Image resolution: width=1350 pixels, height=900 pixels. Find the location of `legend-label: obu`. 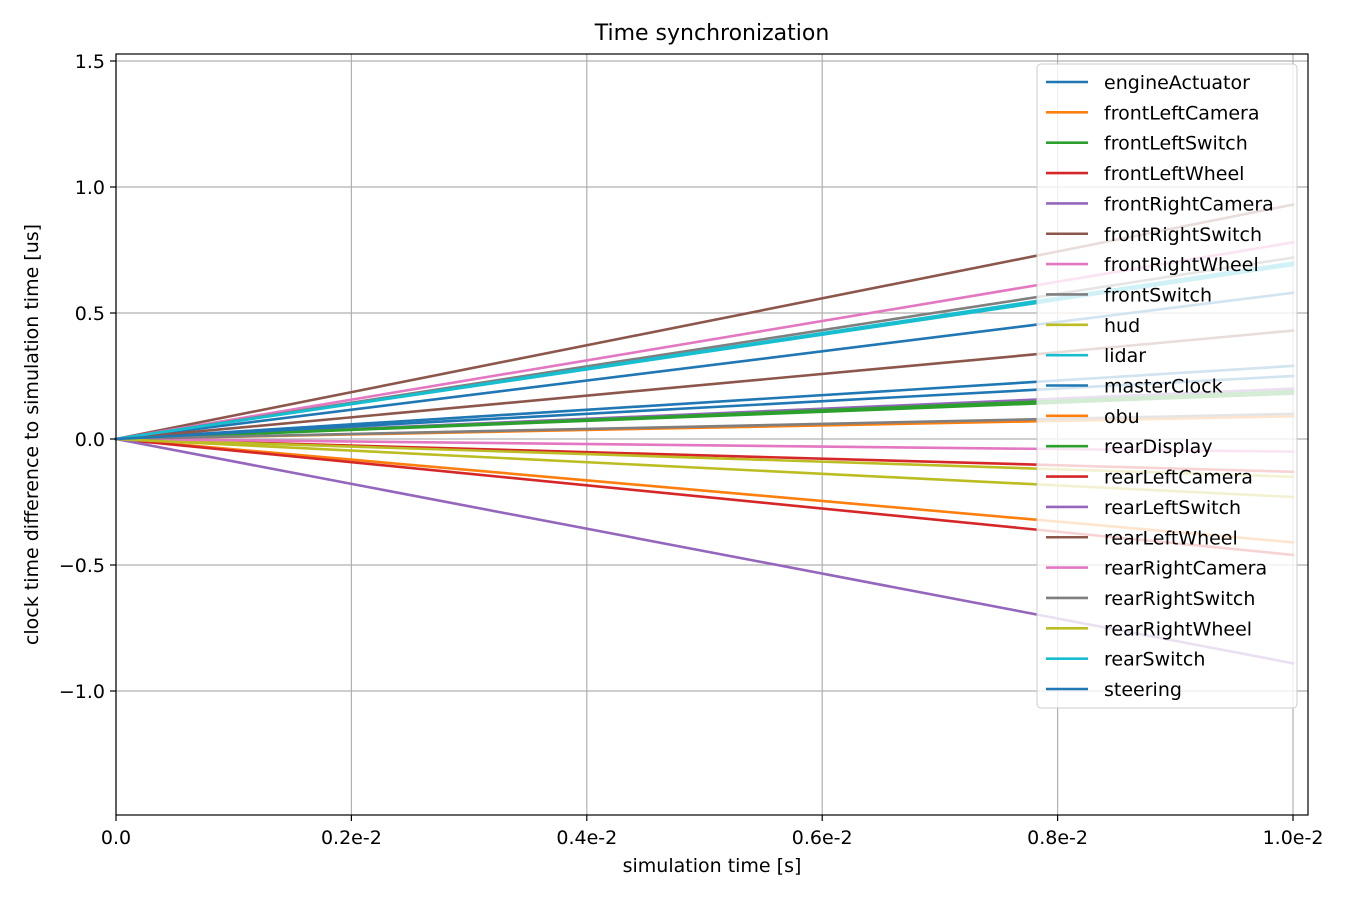

legend-label: obu is located at coordinates (1122, 417).